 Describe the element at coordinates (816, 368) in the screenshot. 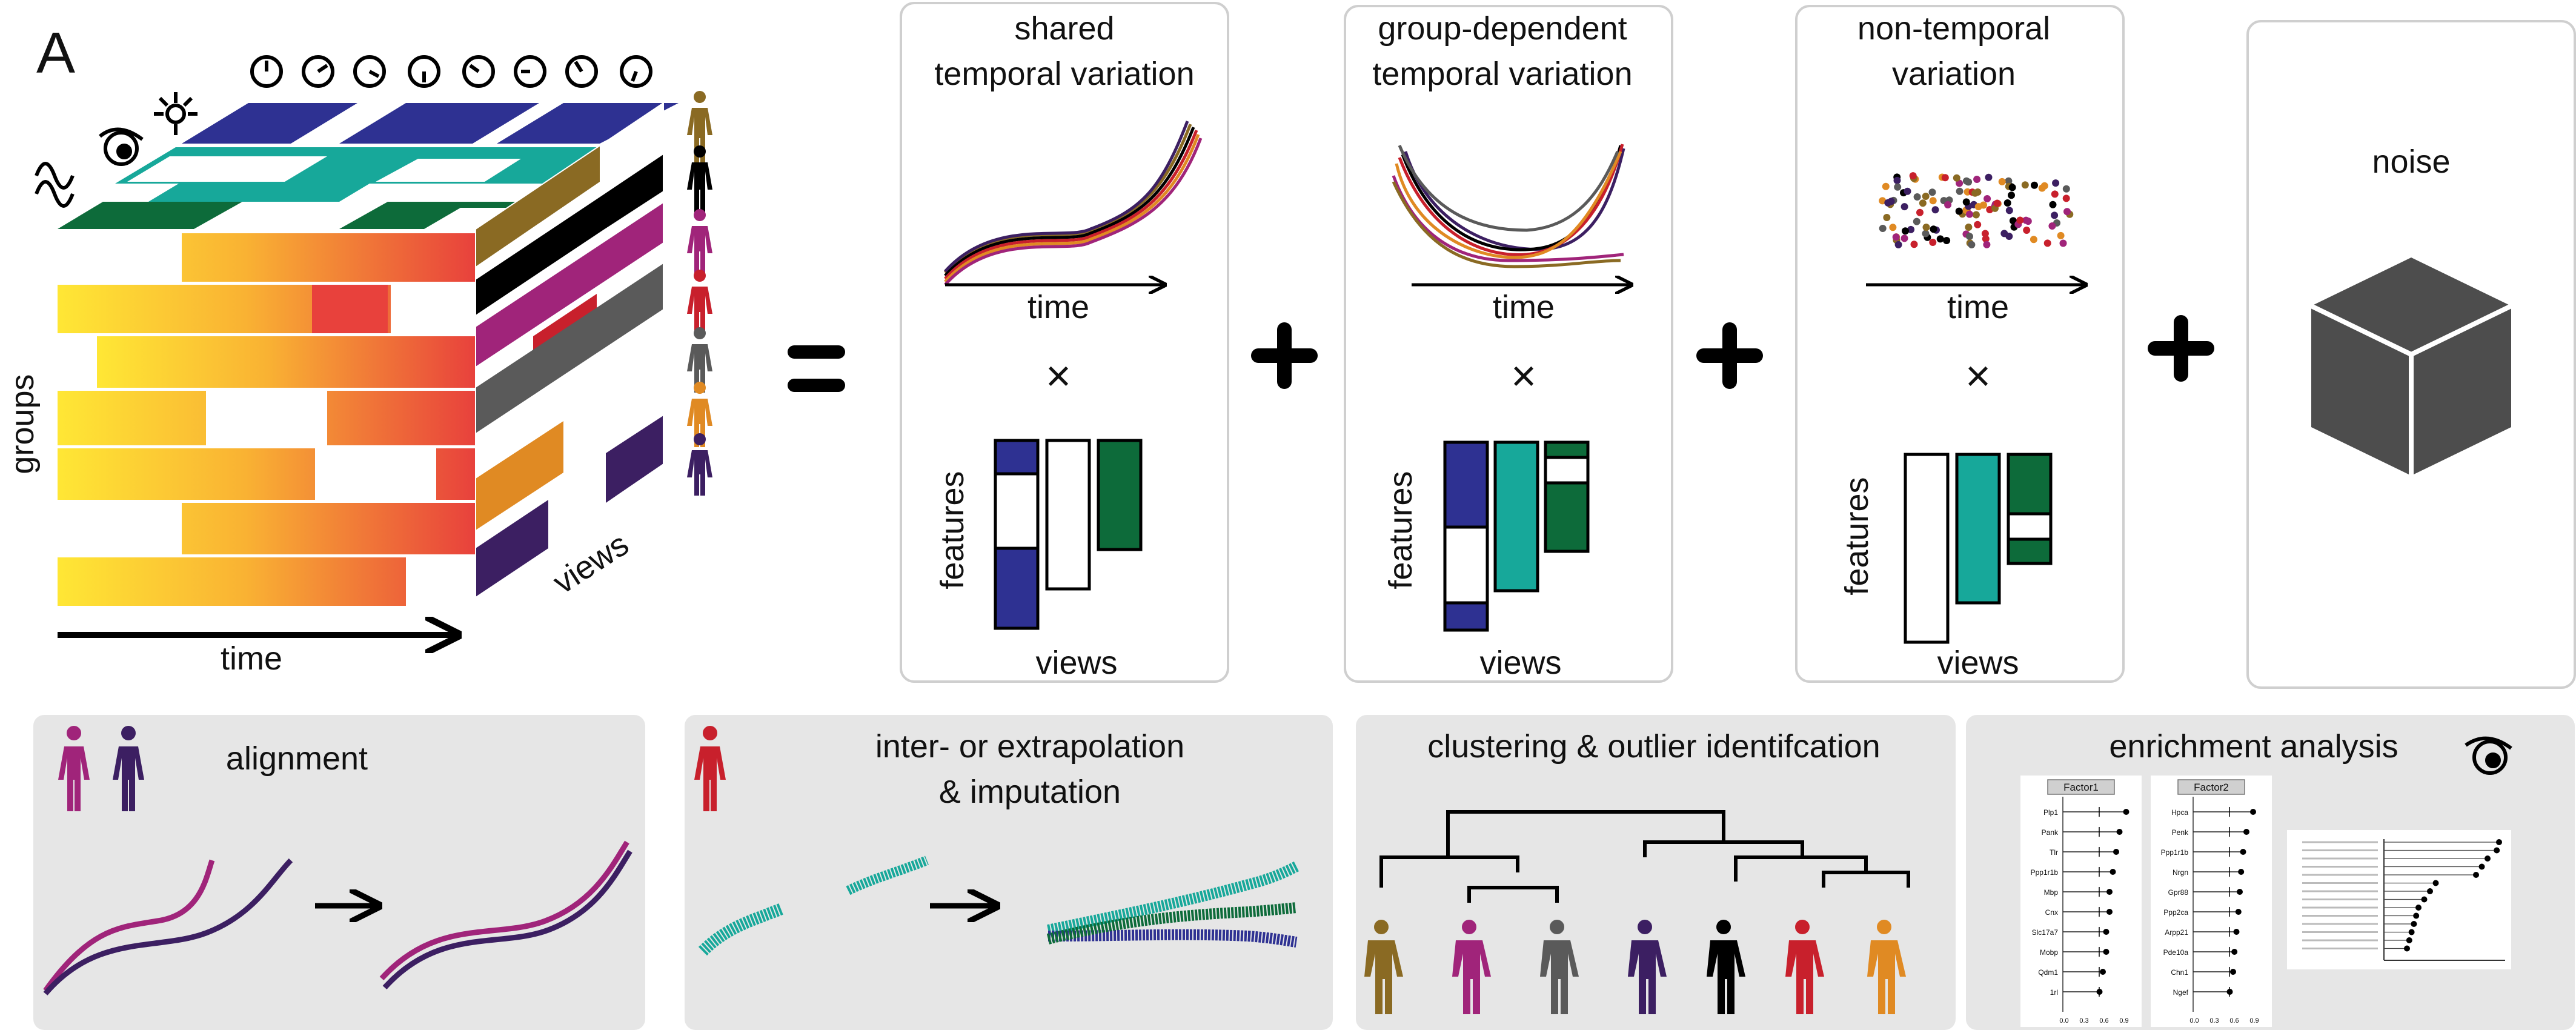

I see `equals-sign` at that location.